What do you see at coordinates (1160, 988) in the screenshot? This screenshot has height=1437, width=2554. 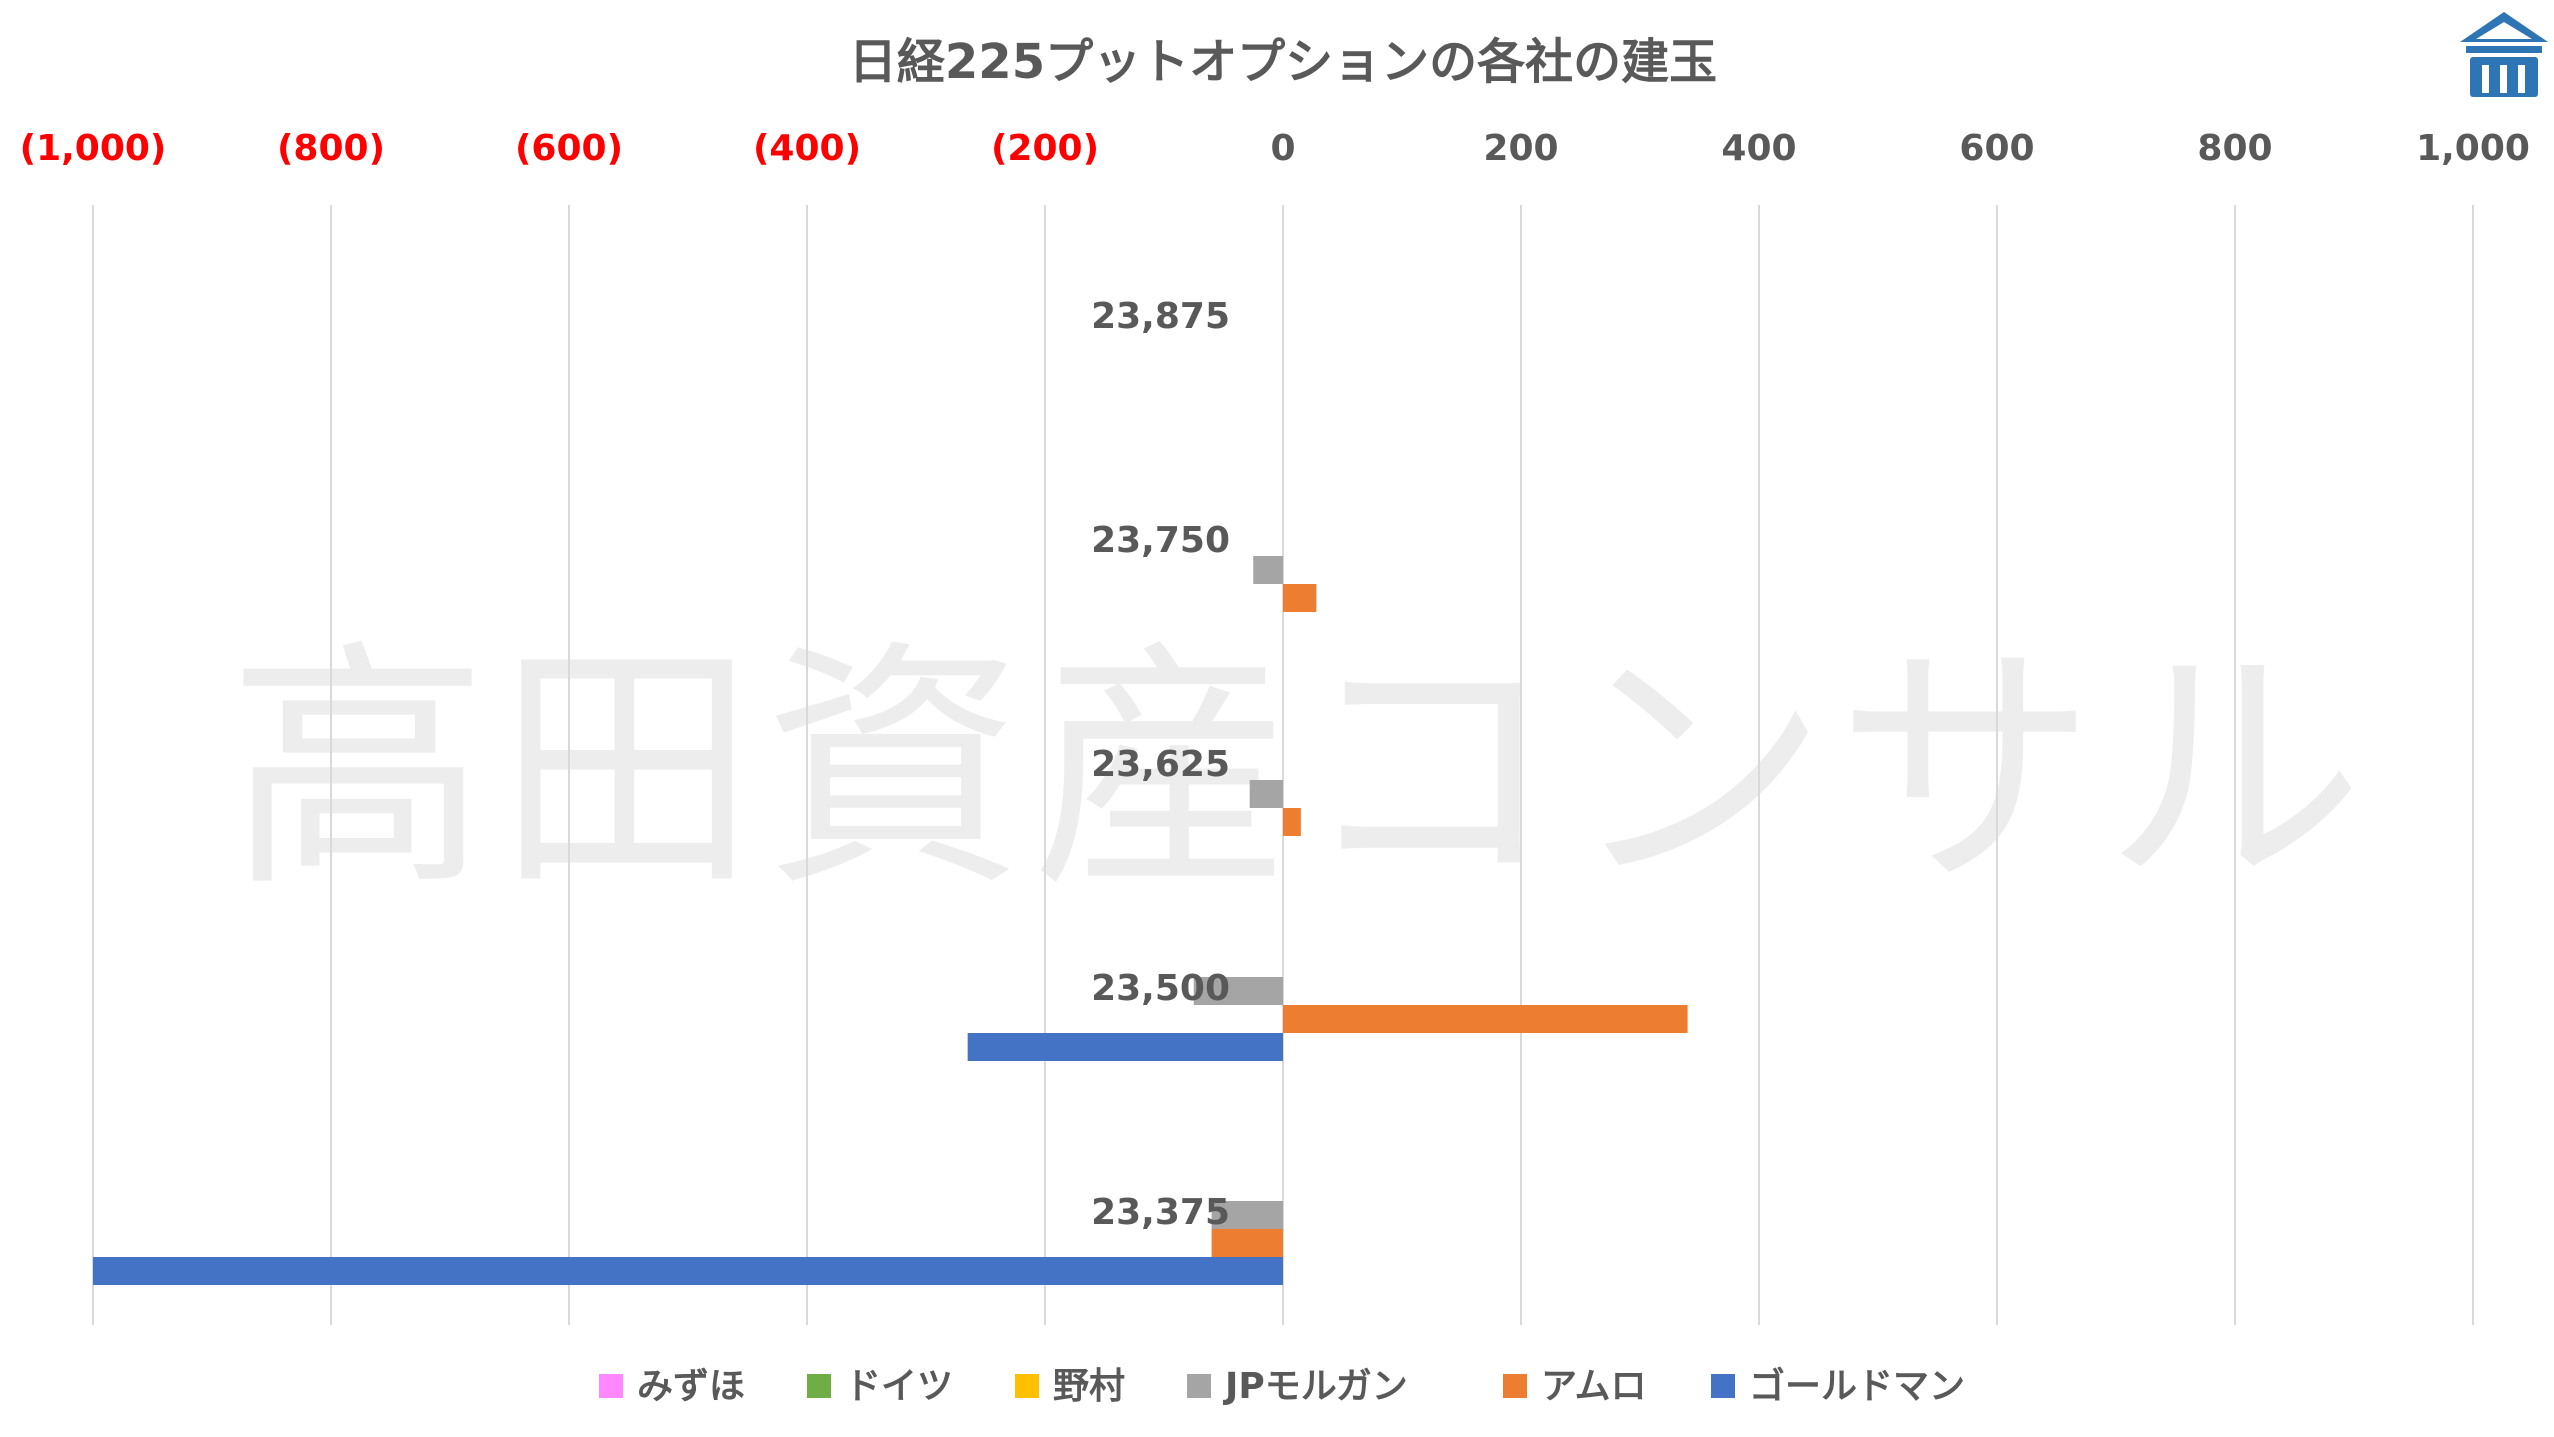 I see `category-label: 23,500` at bounding box center [1160, 988].